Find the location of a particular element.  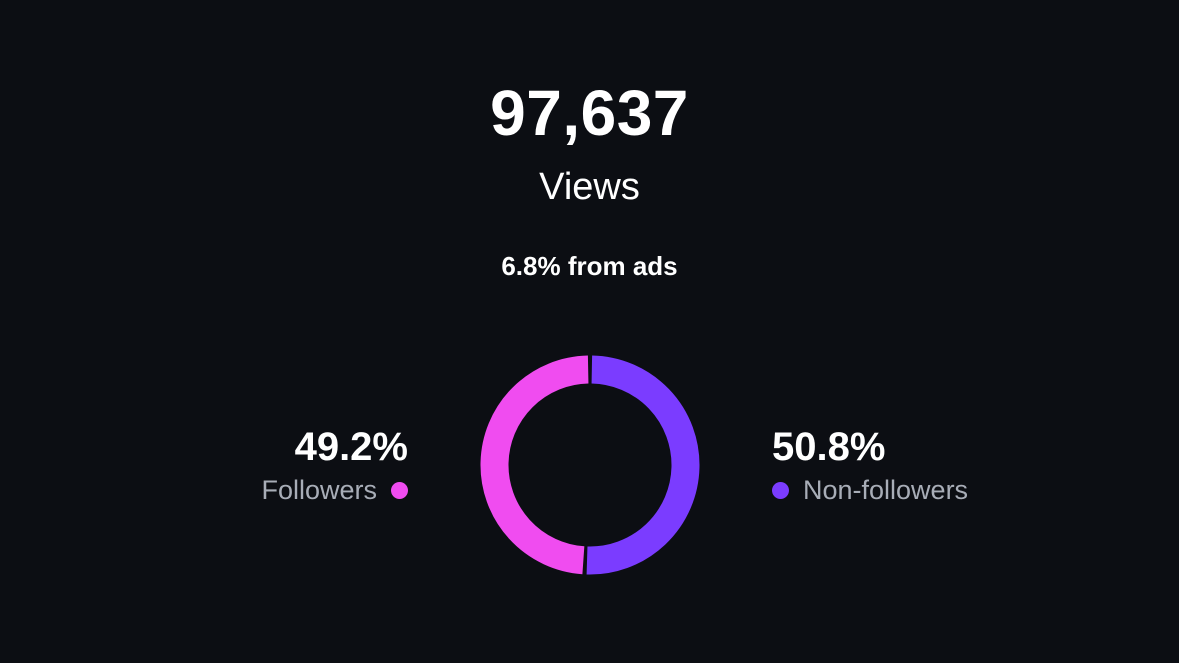

non-followers-stat: 50.8% Non-followers is located at coordinates (870, 466).